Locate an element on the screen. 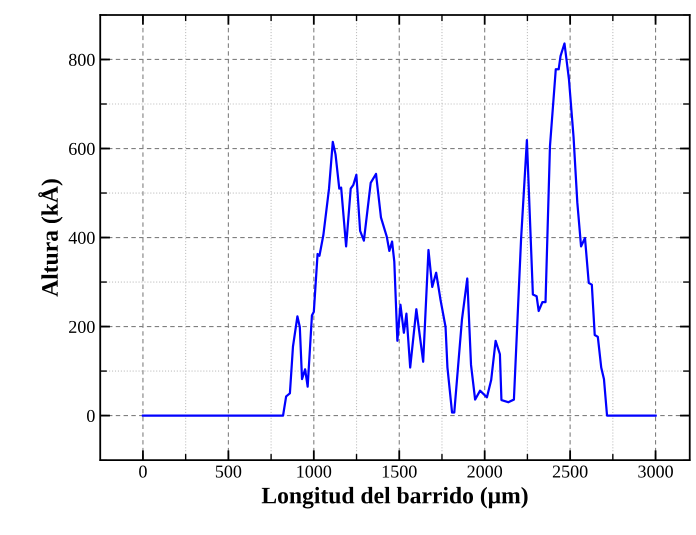 The height and width of the screenshot is (535, 696). y-tick-label: 400 is located at coordinates (81, 238).